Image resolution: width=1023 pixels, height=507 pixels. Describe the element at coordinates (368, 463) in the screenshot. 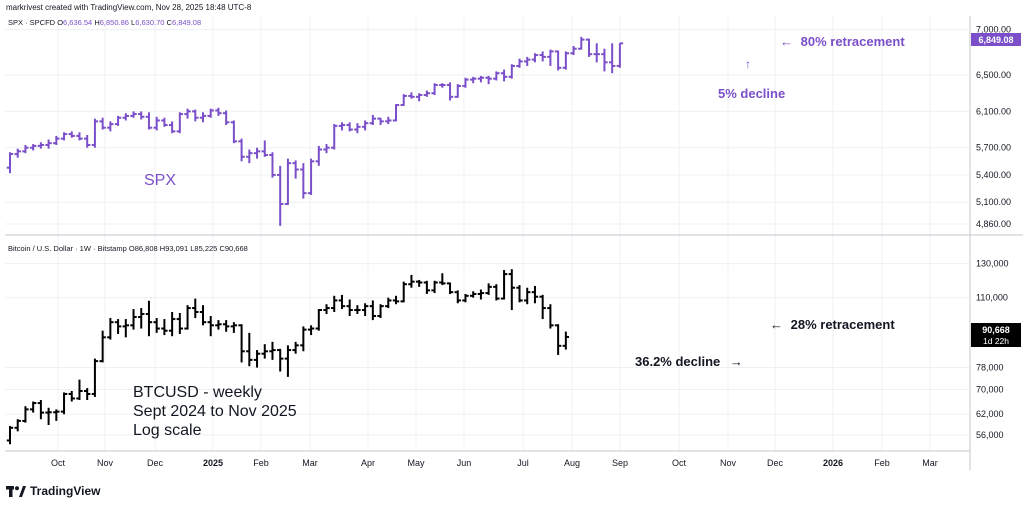

I see `x-tick-label: Apr` at that location.